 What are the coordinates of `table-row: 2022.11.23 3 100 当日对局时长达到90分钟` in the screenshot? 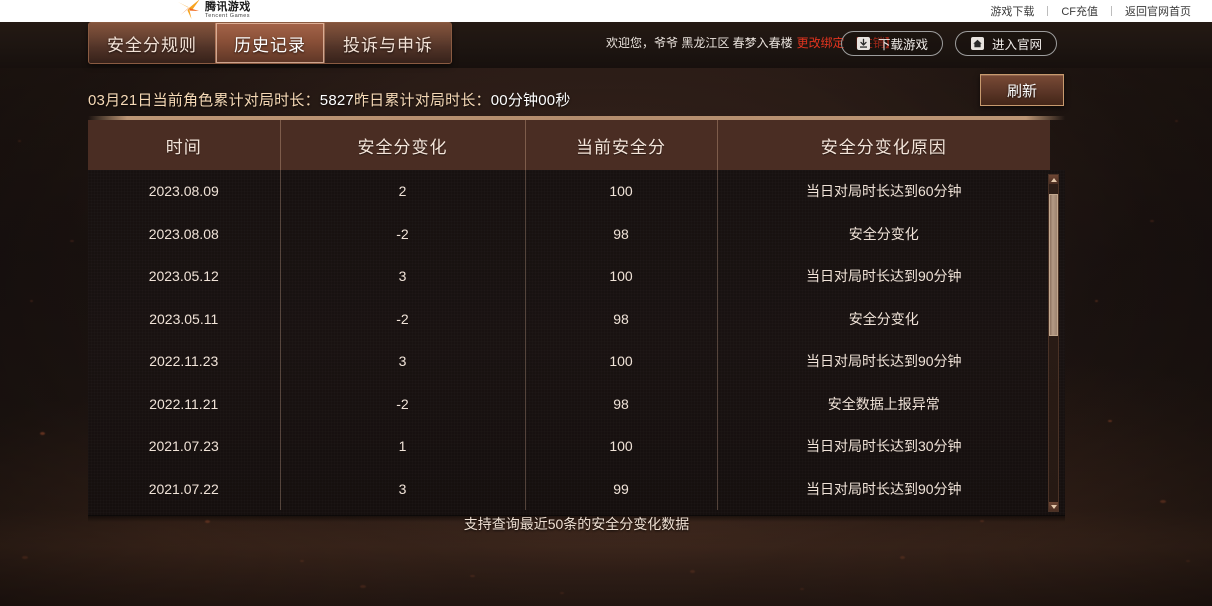 It's located at (569, 361).